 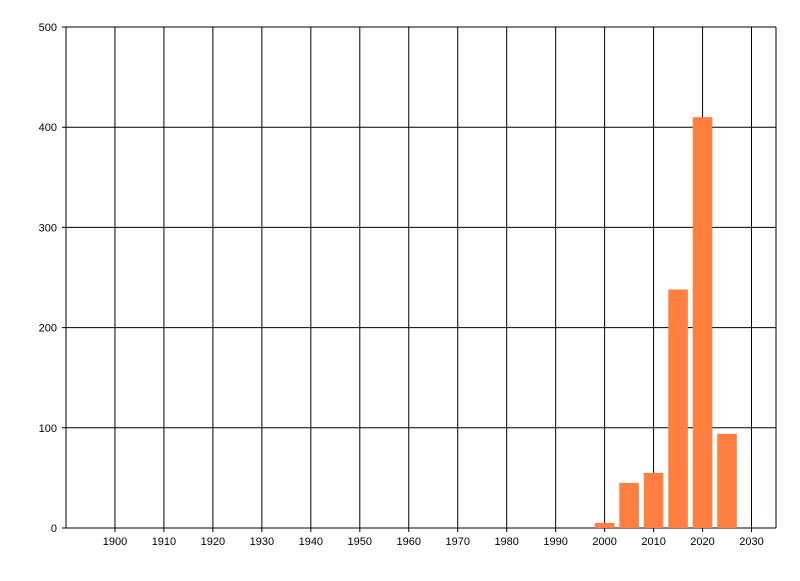 I want to click on bar-2020, so click(x=702, y=323).